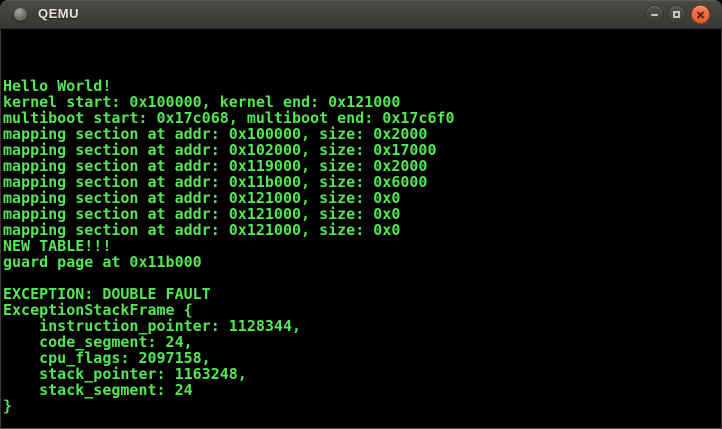  What do you see at coordinates (57, 86) in the screenshot?
I see `terminal-line: Hello World!` at bounding box center [57, 86].